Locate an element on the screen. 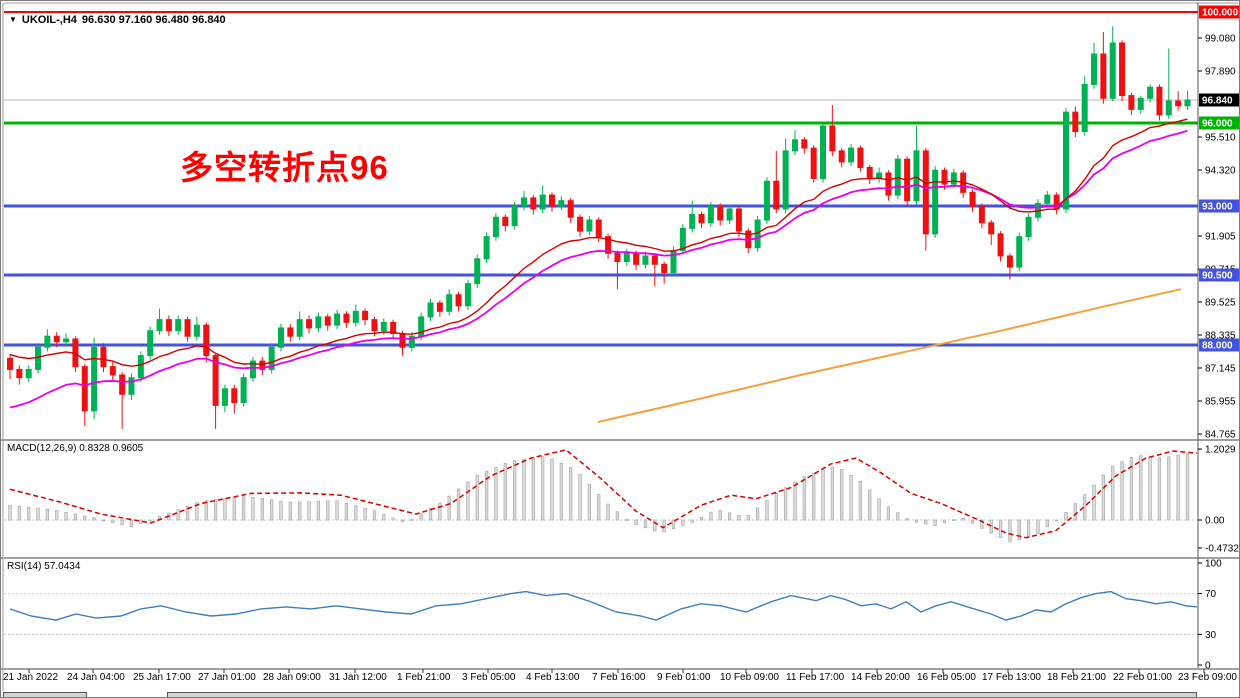  symbol-dropdown-icon: ▼ is located at coordinates (13, 19).